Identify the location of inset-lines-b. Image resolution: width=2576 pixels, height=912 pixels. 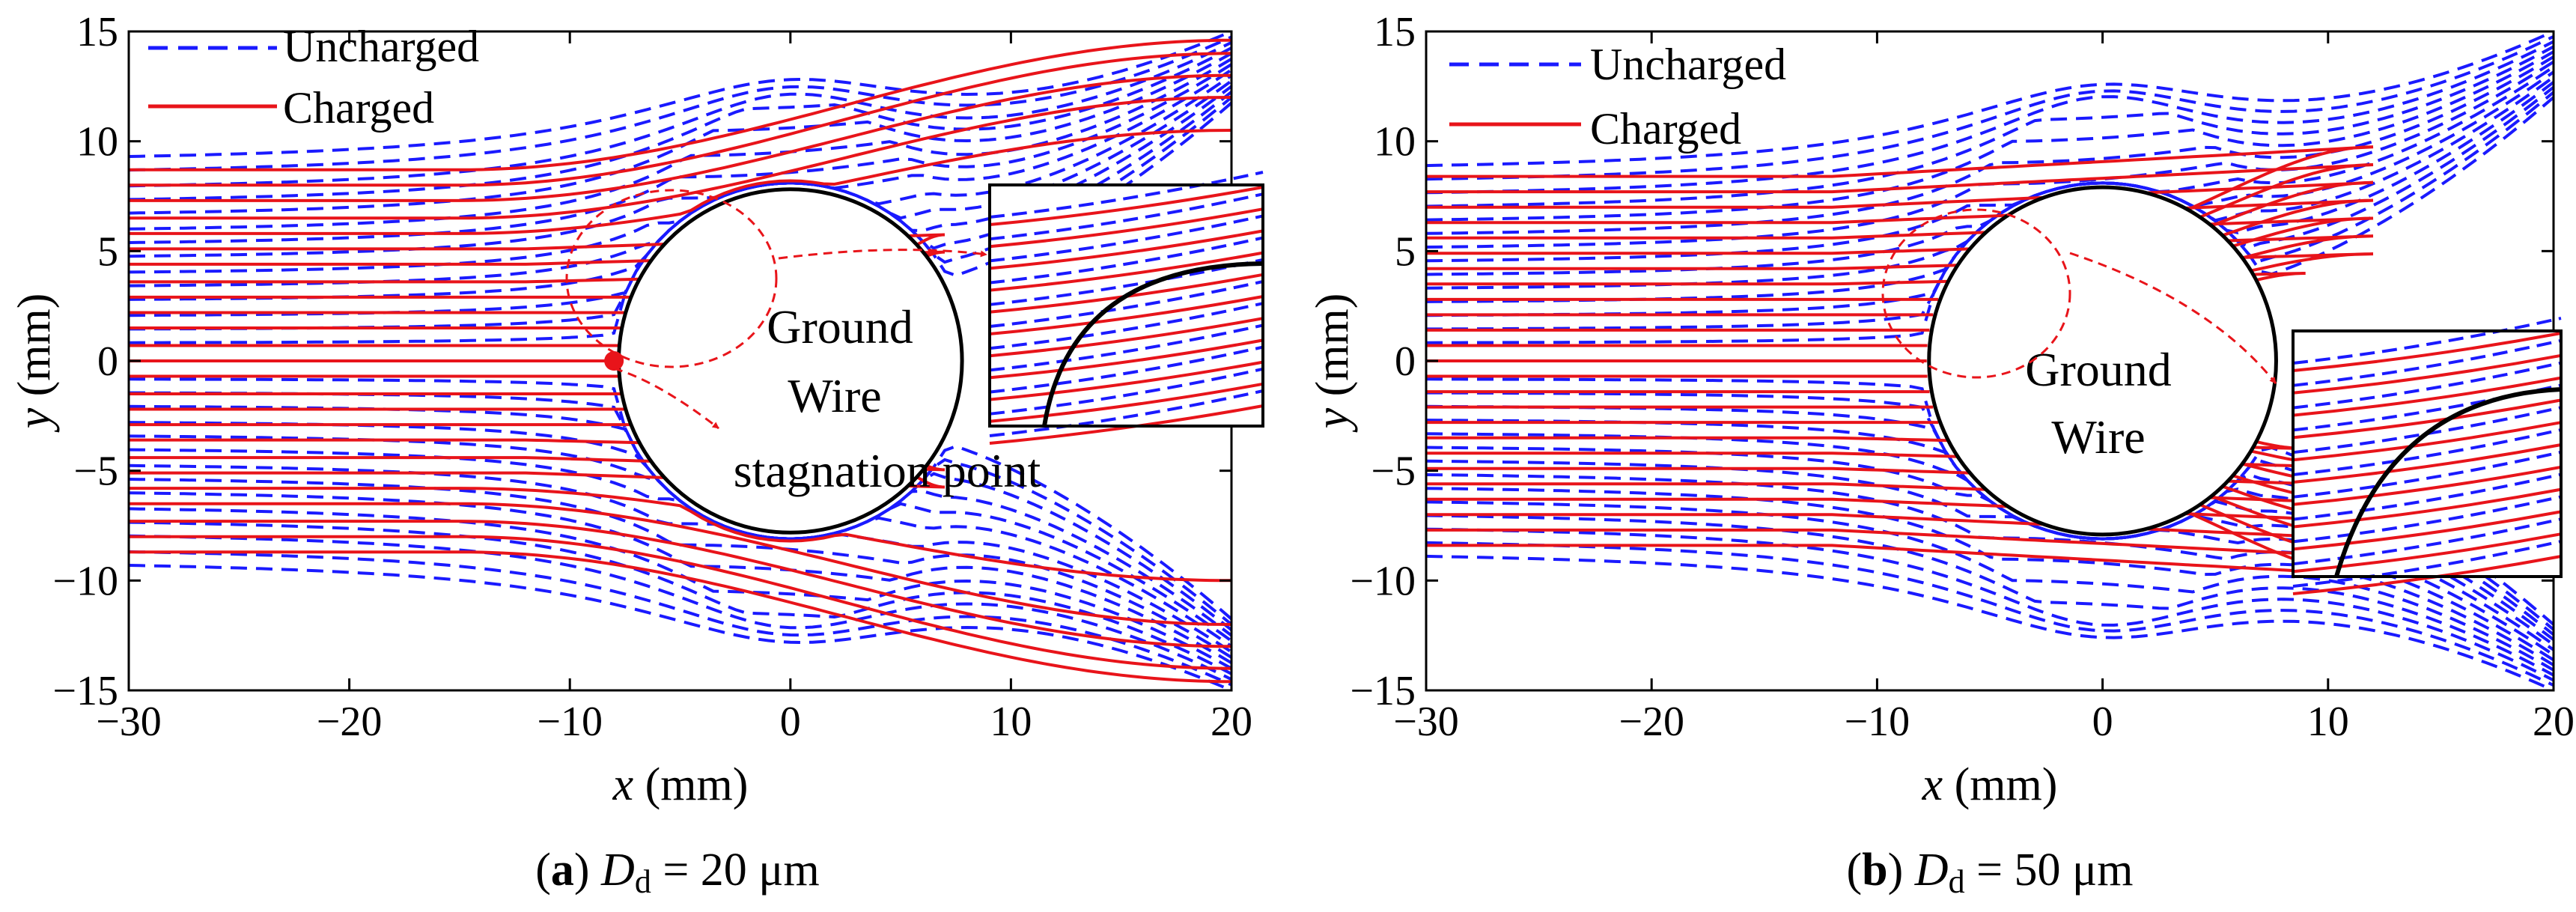
(2427, 456).